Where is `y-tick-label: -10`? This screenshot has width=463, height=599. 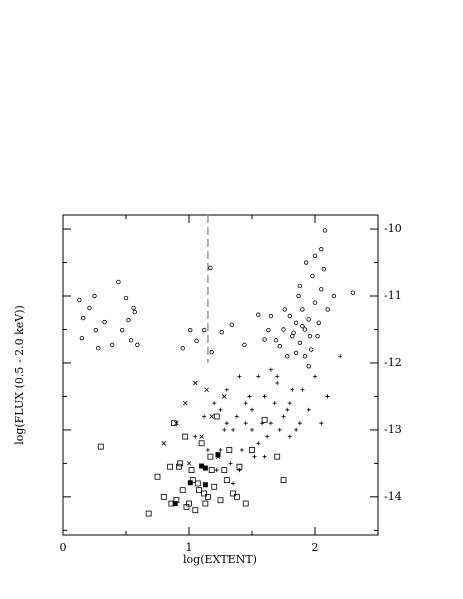 y-tick-label: -10 is located at coordinates (393, 228).